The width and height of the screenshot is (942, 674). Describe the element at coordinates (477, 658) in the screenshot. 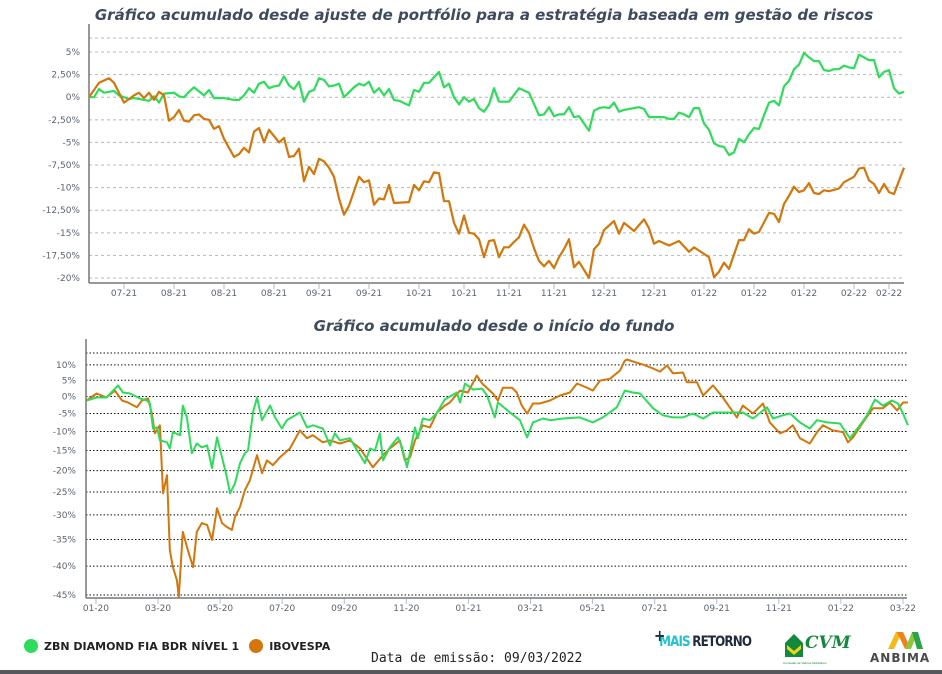

I see `issue-date: Data de emissão: 09/03/2022` at that location.